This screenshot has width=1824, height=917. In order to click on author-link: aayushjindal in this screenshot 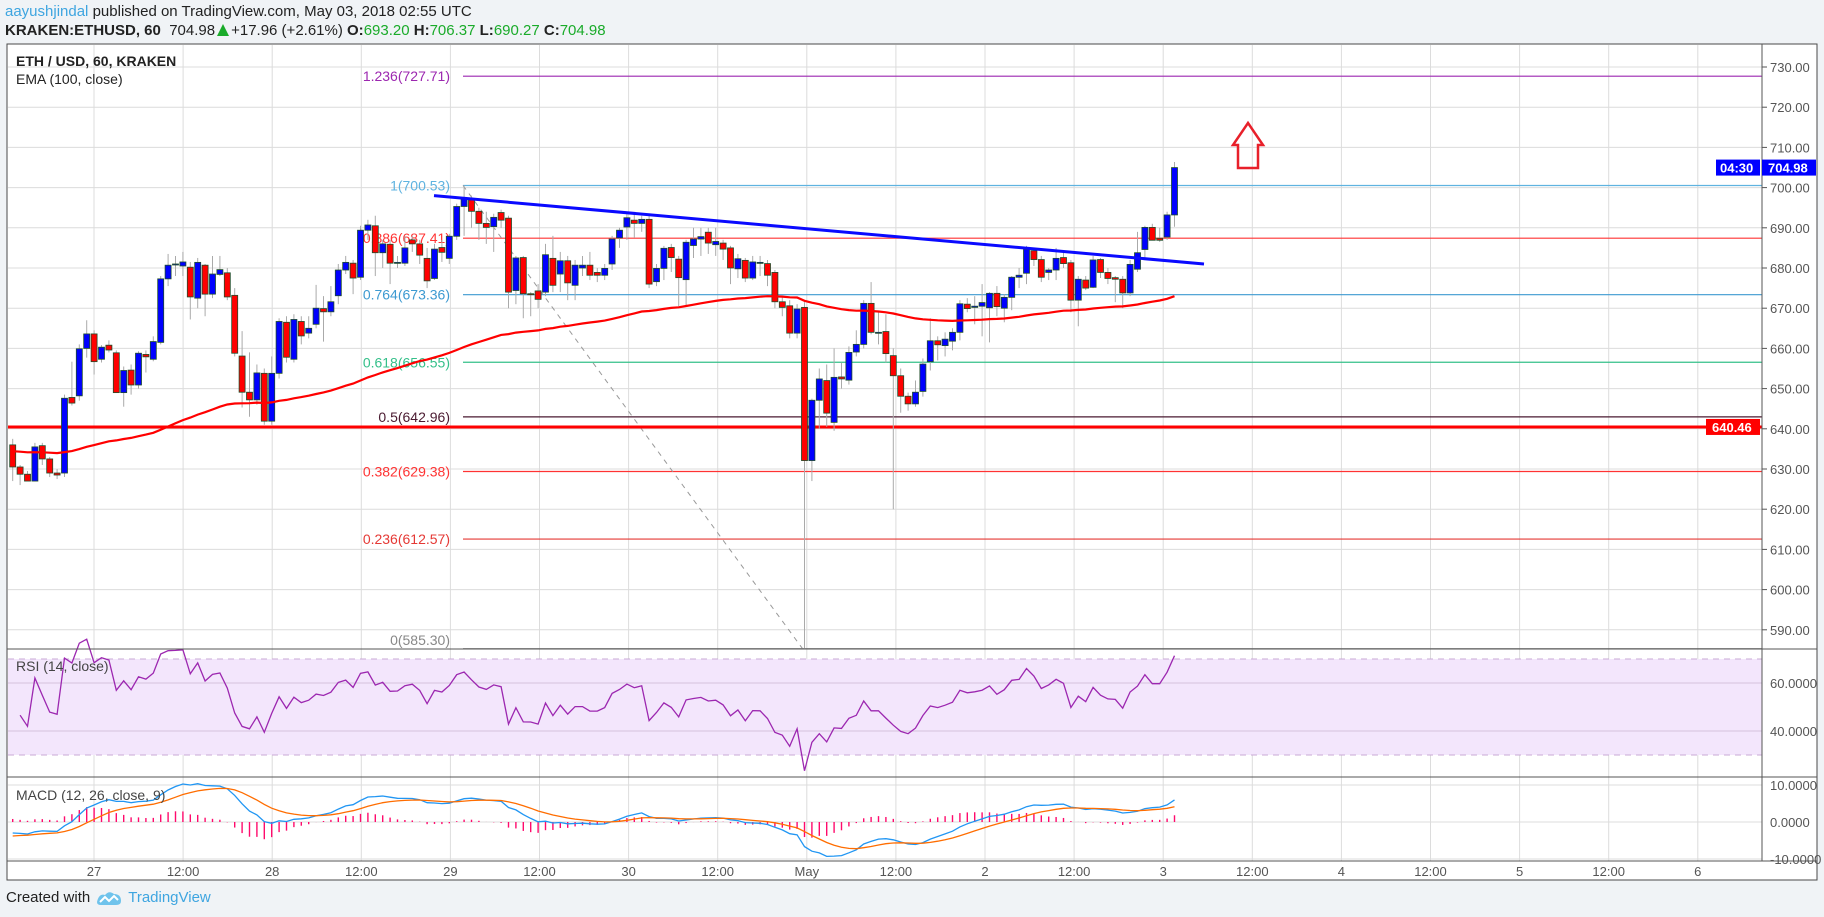, I will do `click(47, 11)`.